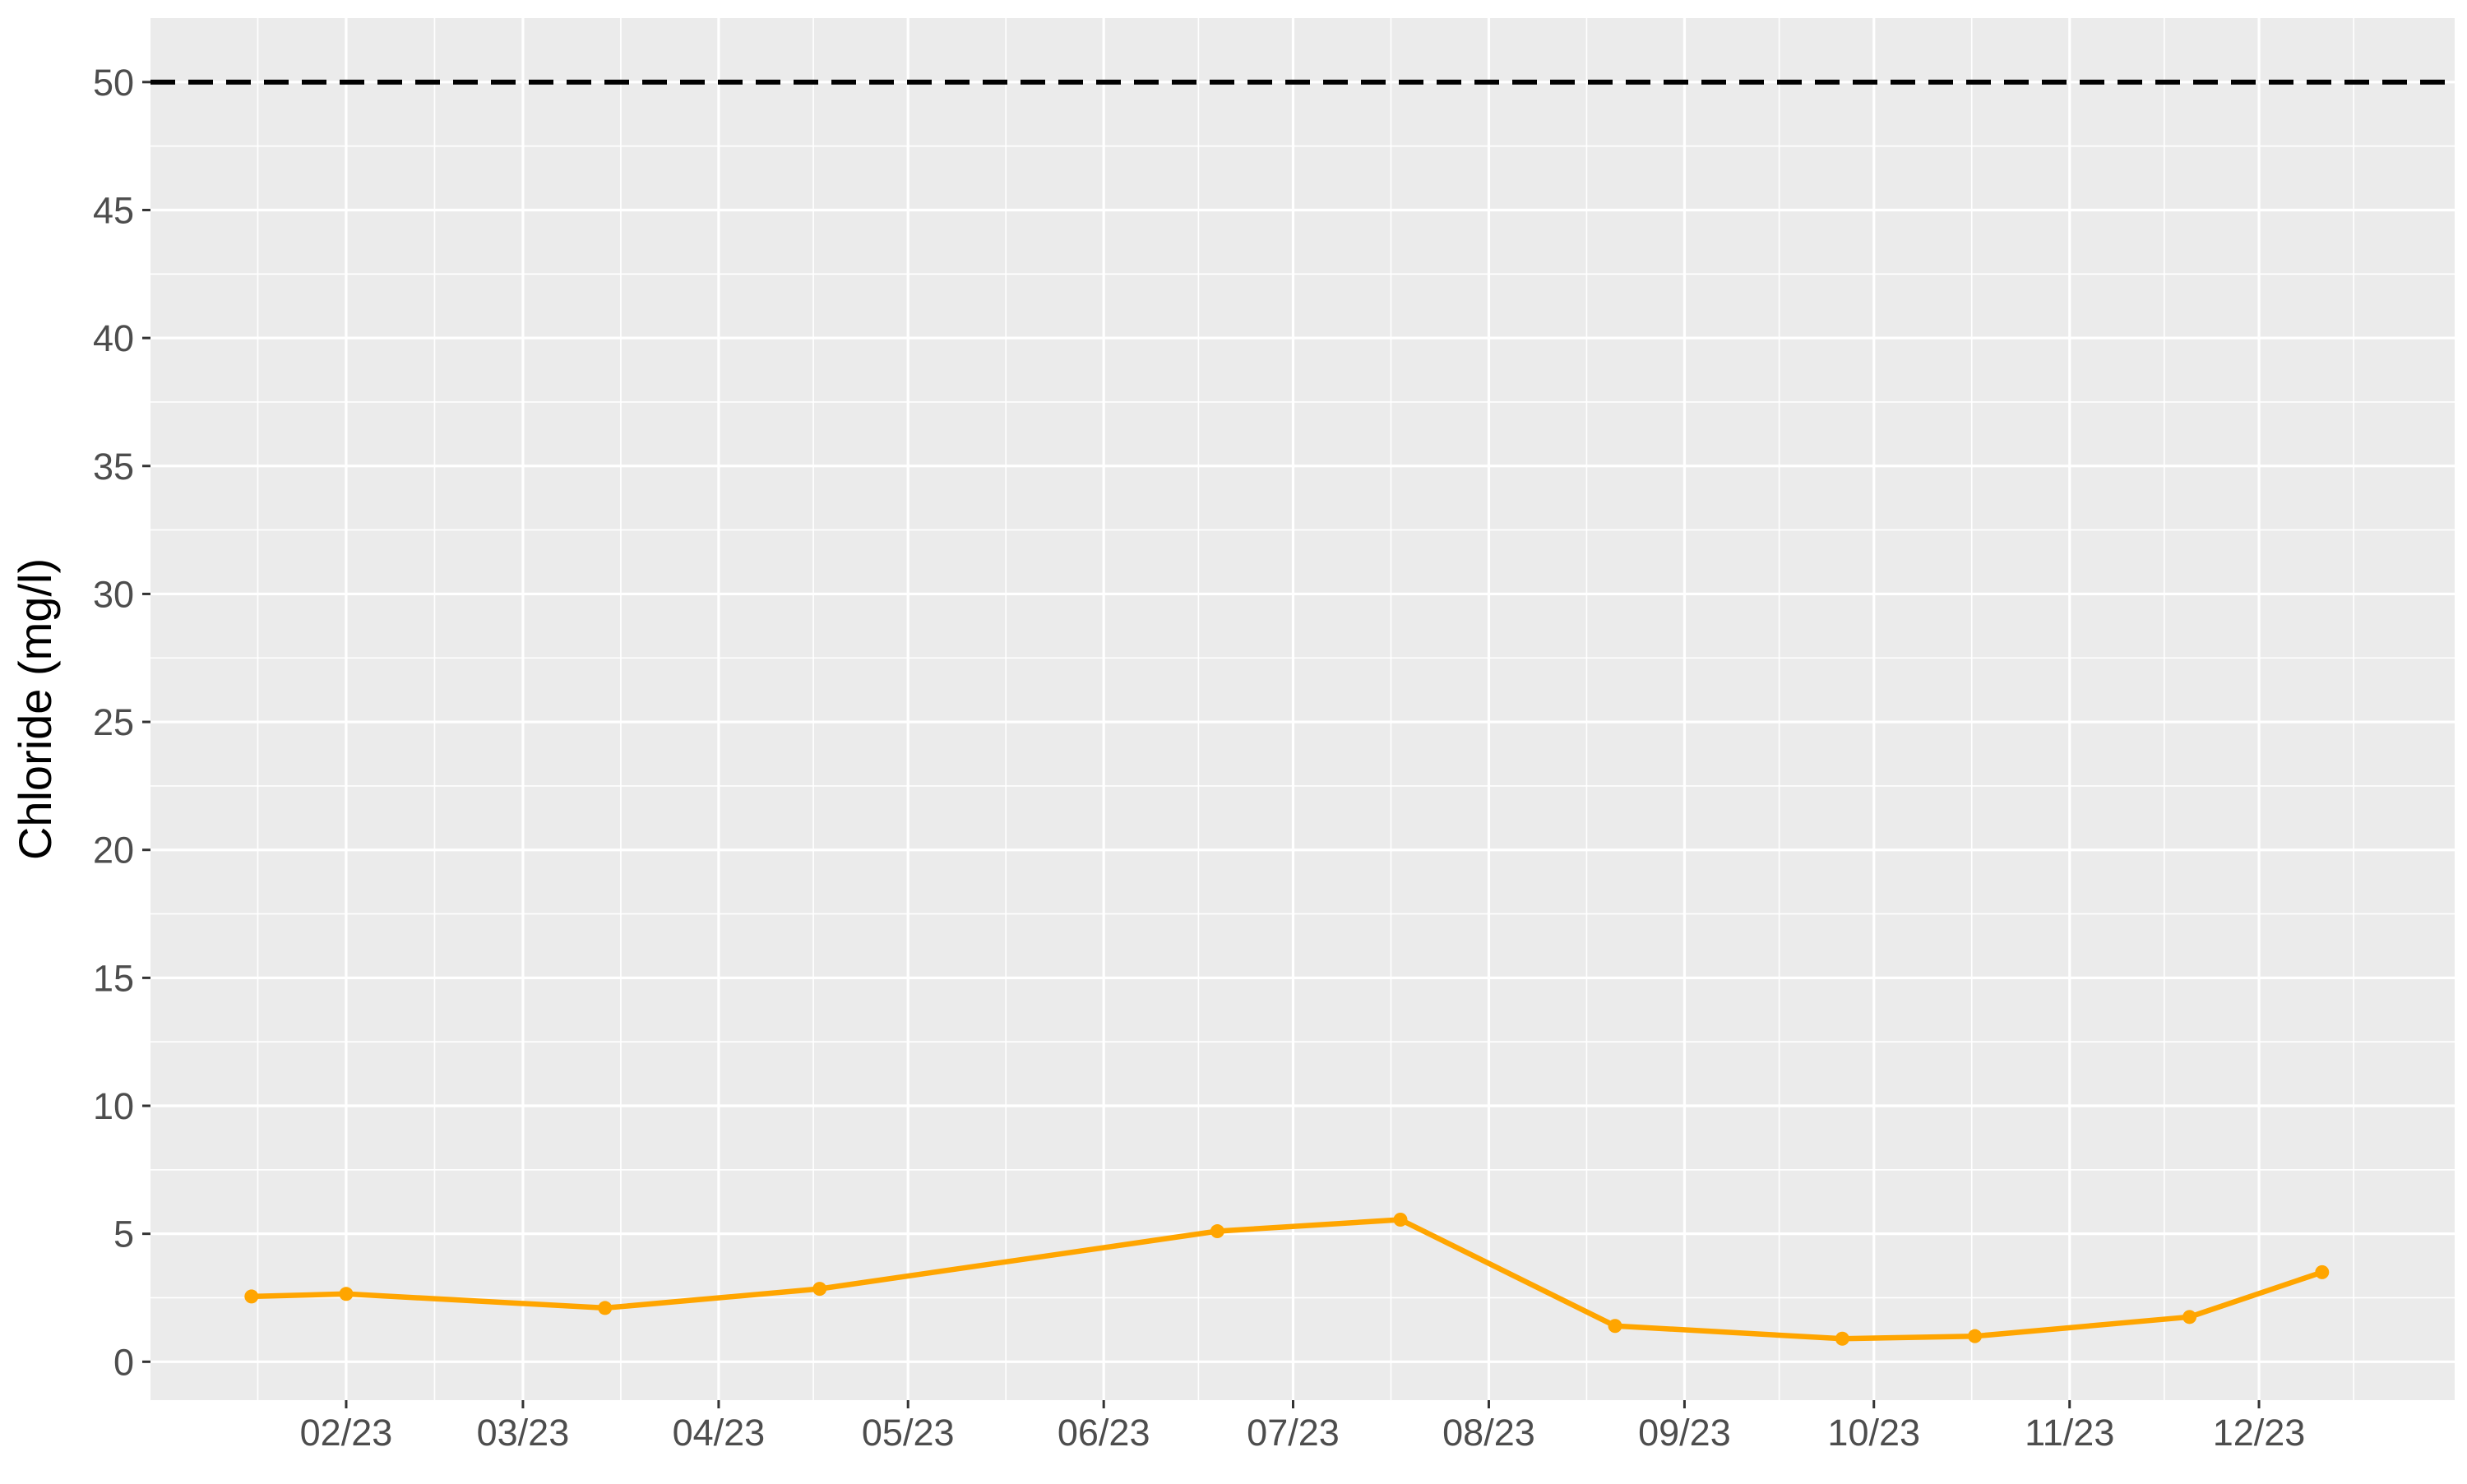 Image resolution: width=2467 pixels, height=1484 pixels. I want to click on y-tick-label: 20, so click(113, 850).